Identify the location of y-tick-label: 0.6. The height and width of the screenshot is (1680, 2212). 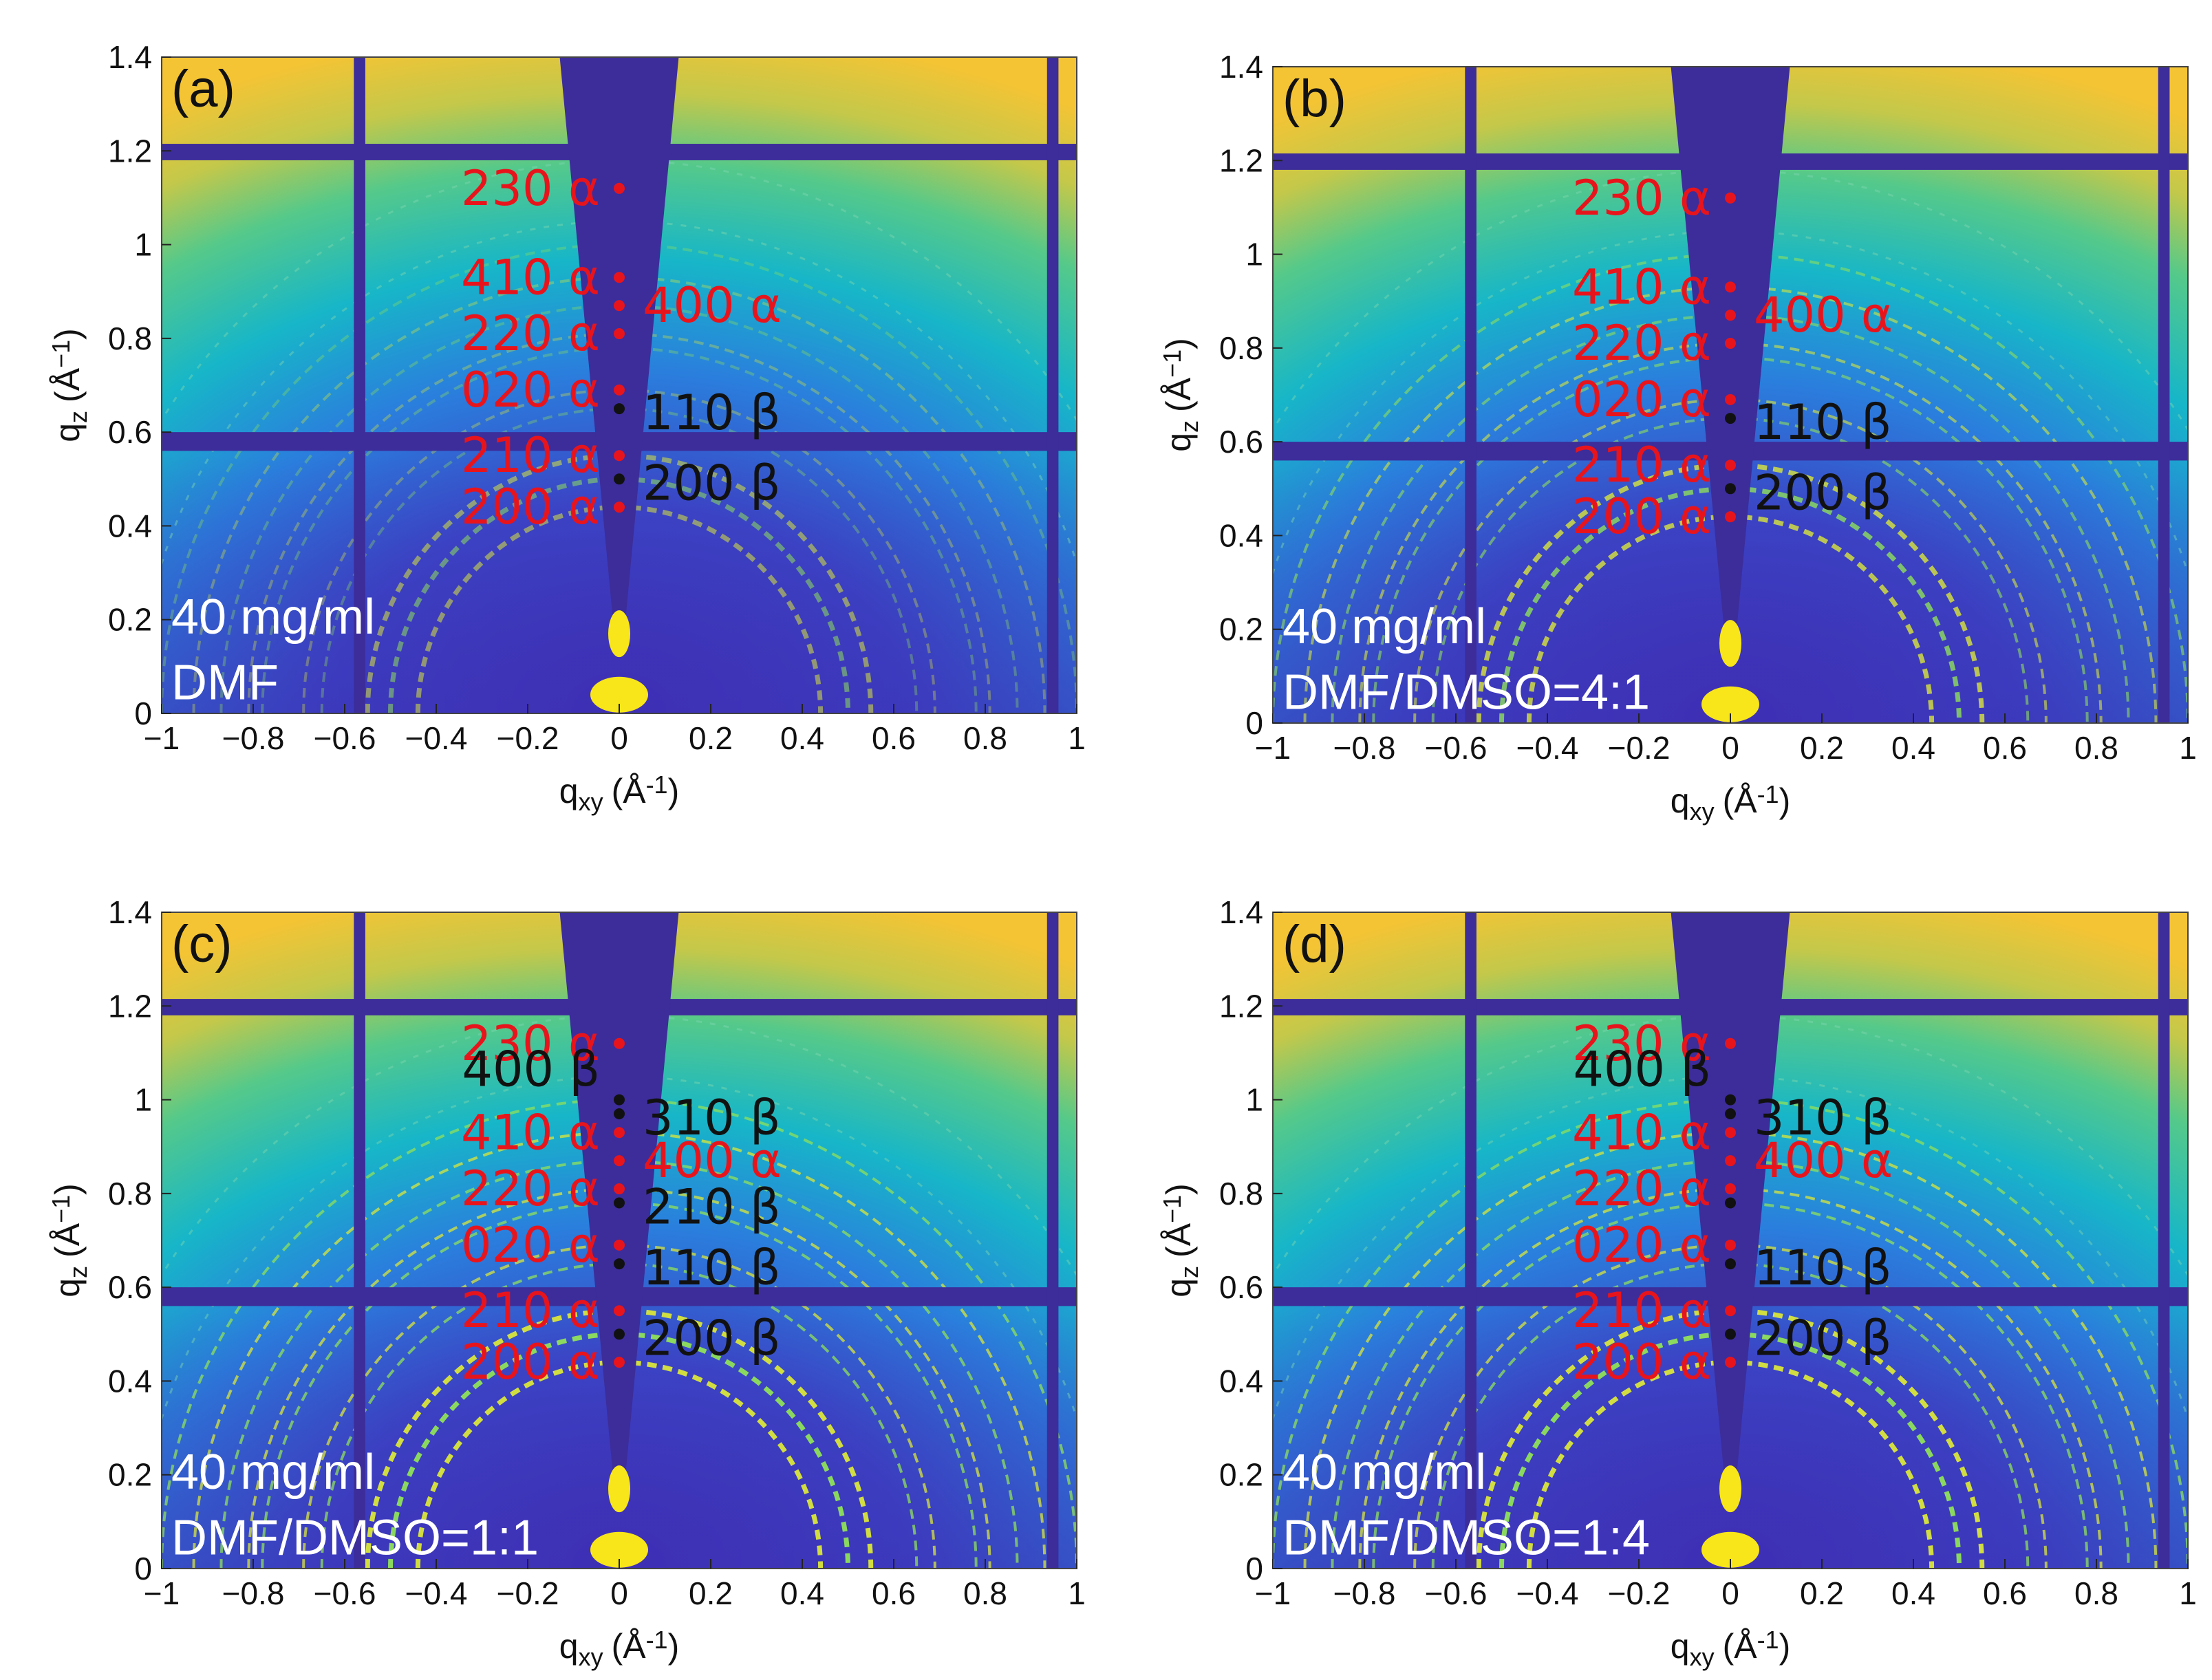
(130, 432).